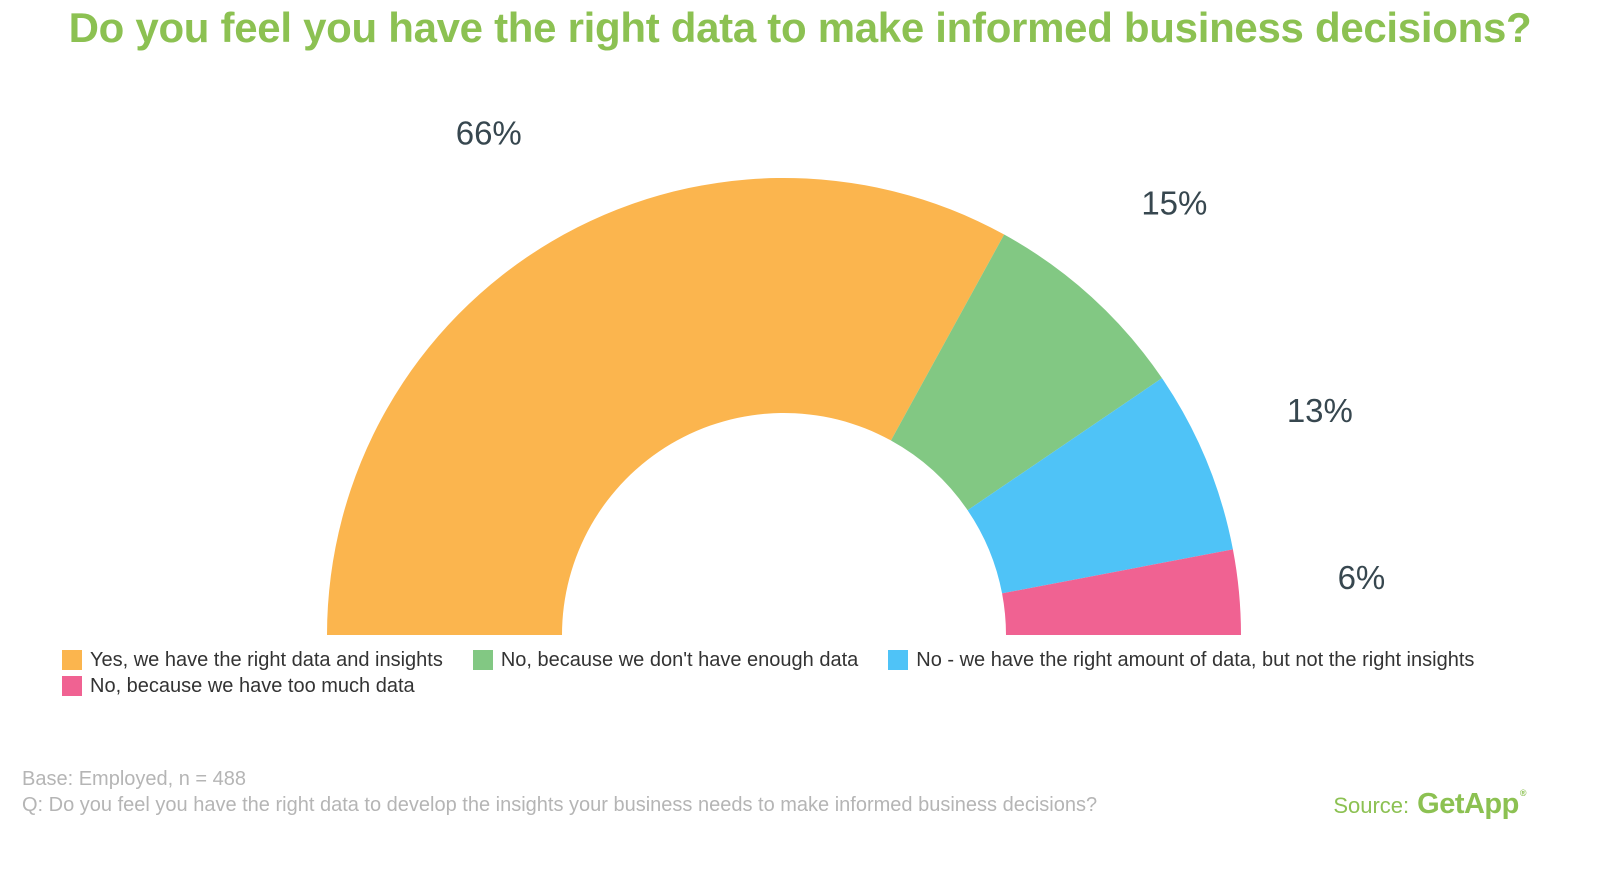 The width and height of the screenshot is (1600, 873). I want to click on data-label-1: 66%, so click(489, 132).